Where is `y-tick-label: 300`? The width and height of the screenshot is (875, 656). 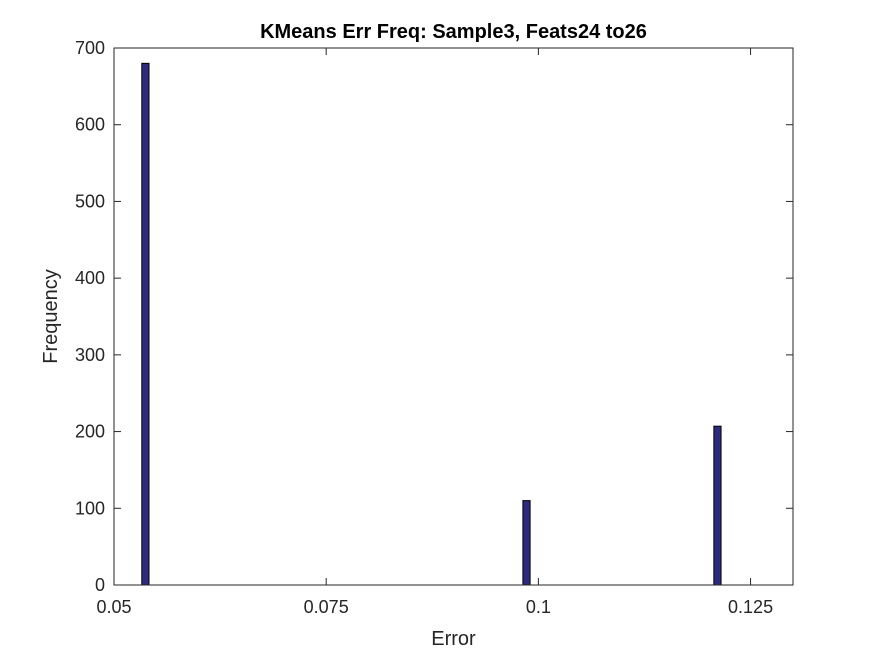
y-tick-label: 300 is located at coordinates (90, 355).